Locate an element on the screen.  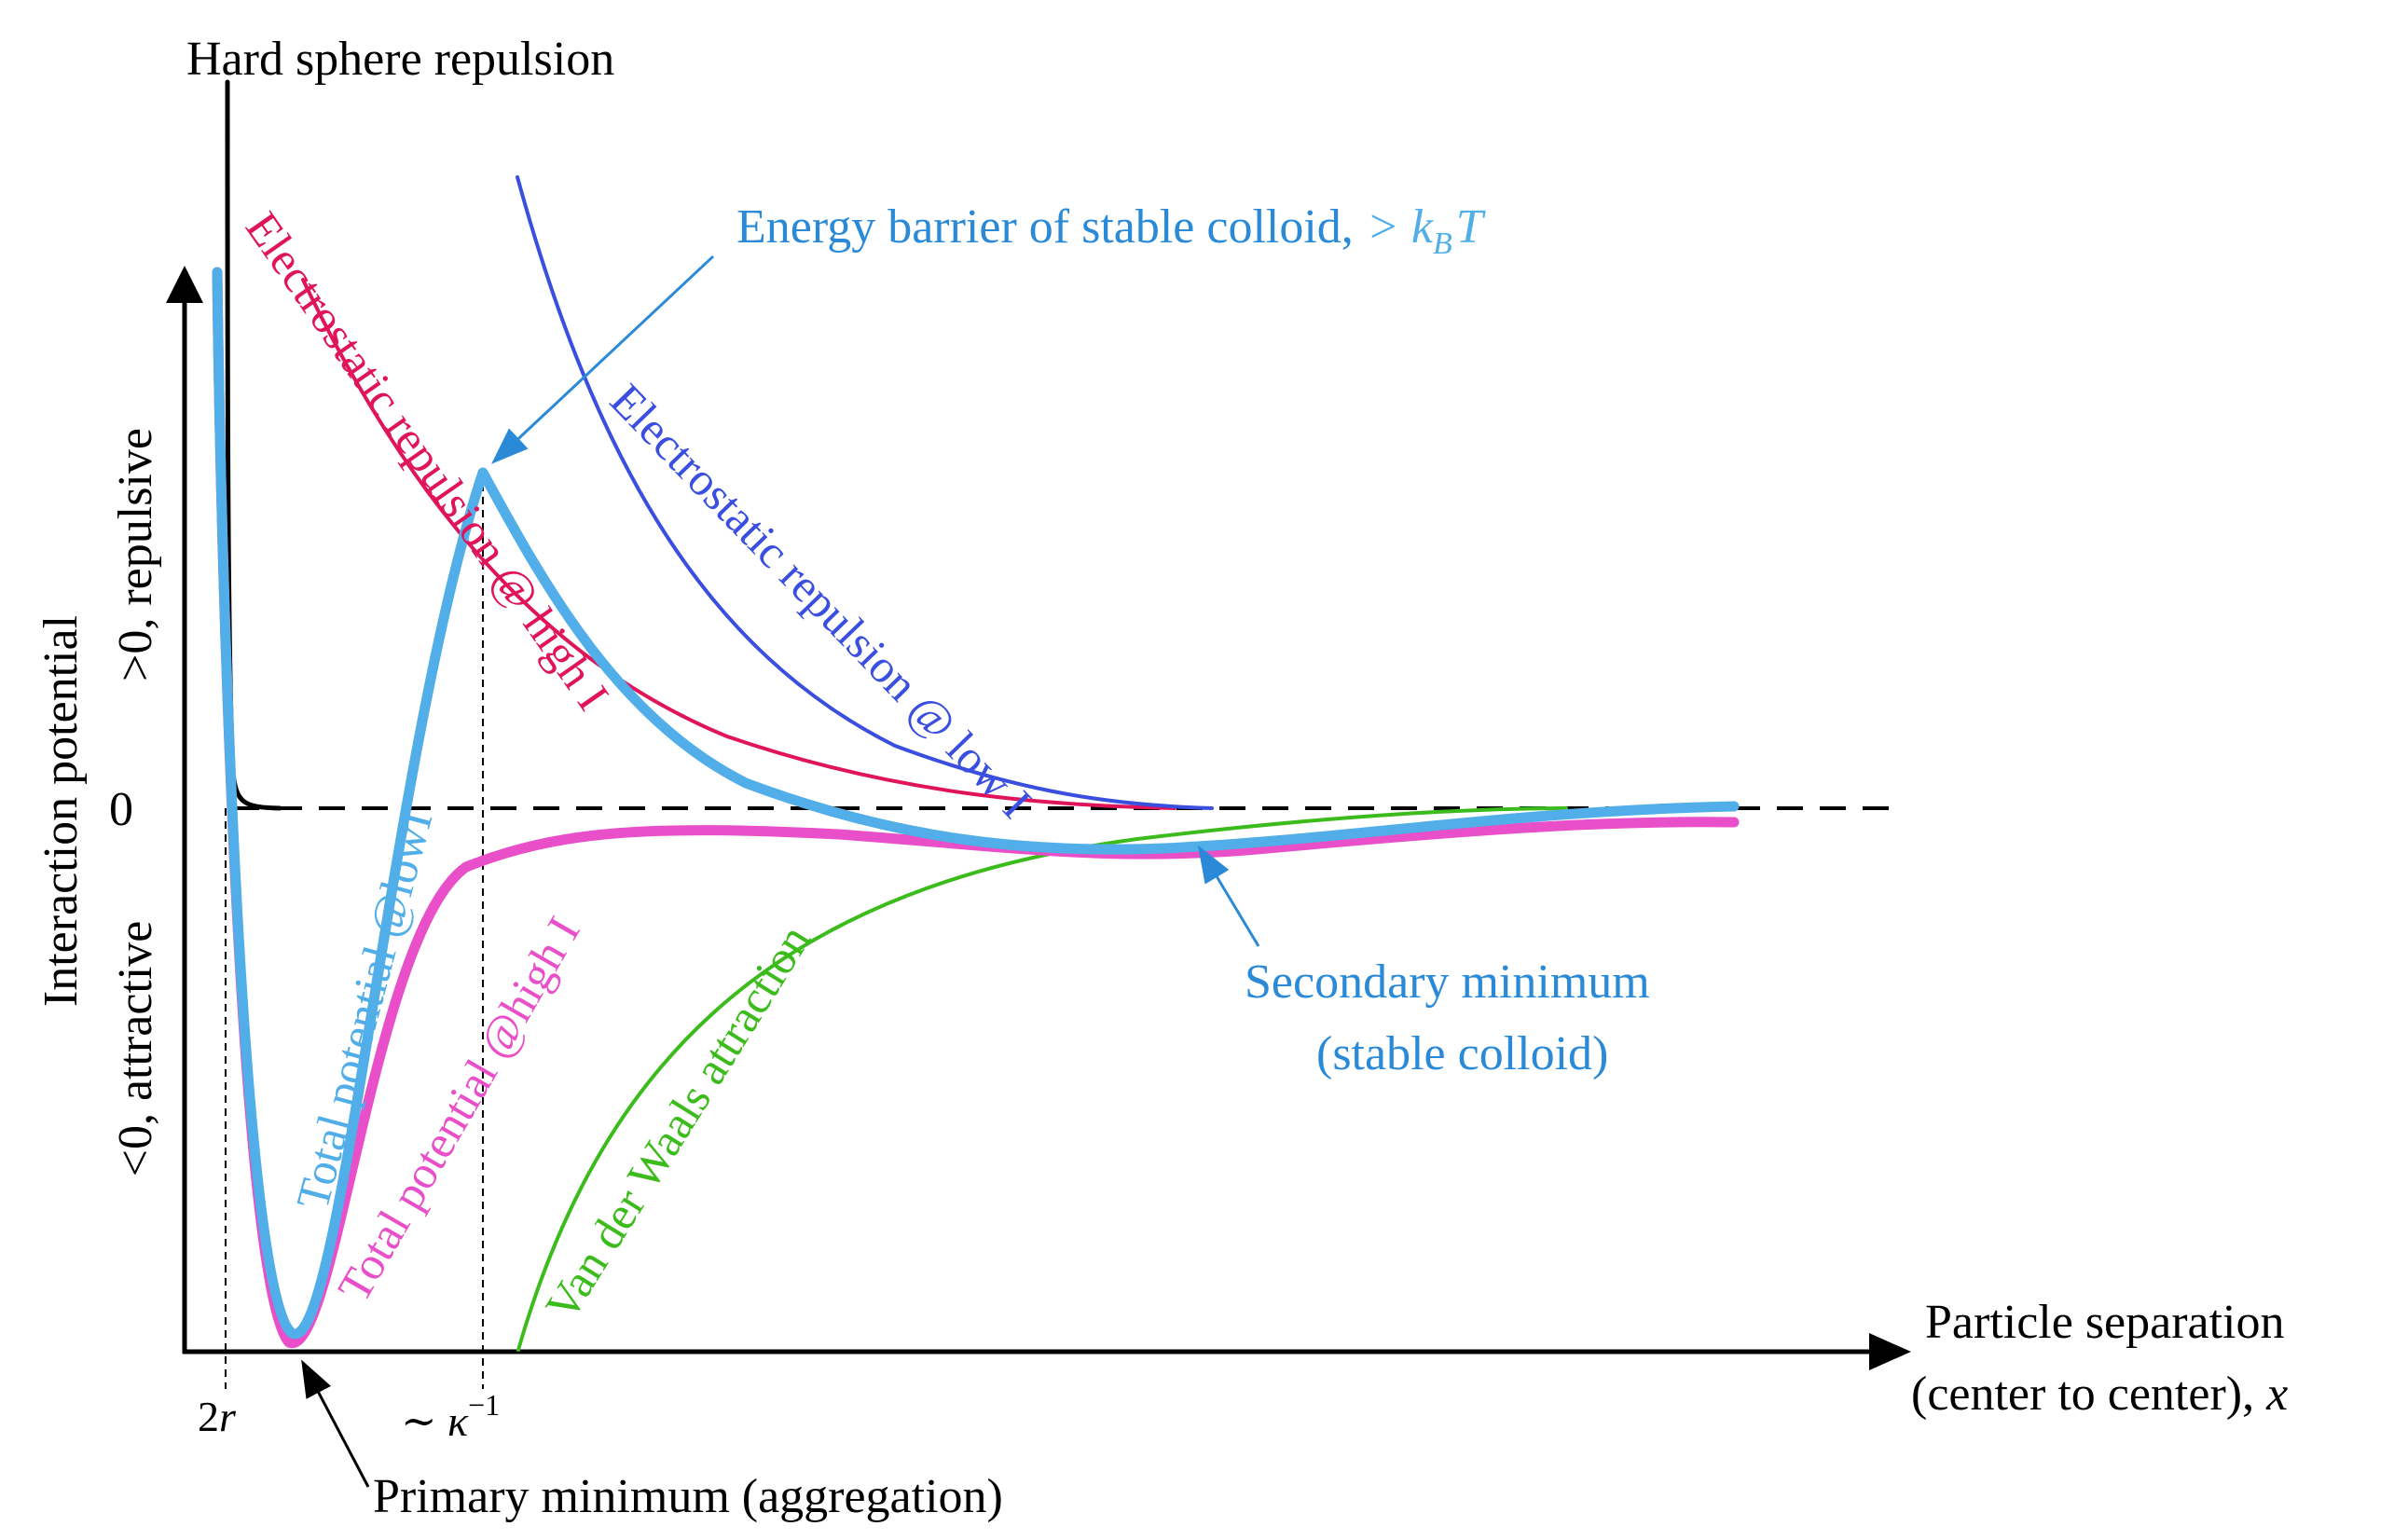
elec-high-label: Electrostatic repulsion @ high I is located at coordinates (428, 460).